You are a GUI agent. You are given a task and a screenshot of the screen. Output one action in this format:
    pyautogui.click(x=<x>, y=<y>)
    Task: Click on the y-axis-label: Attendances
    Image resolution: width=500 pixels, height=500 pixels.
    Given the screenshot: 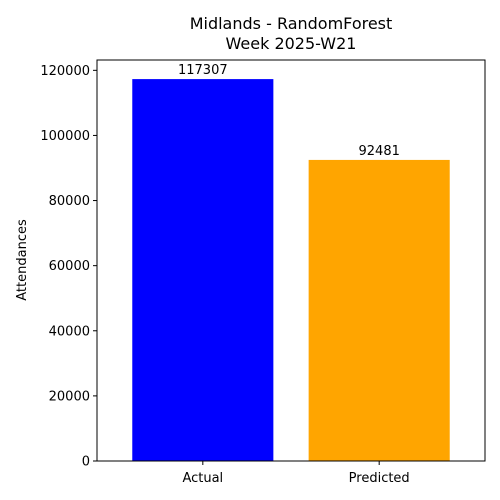 What is the action you would take?
    pyautogui.click(x=22, y=260)
    